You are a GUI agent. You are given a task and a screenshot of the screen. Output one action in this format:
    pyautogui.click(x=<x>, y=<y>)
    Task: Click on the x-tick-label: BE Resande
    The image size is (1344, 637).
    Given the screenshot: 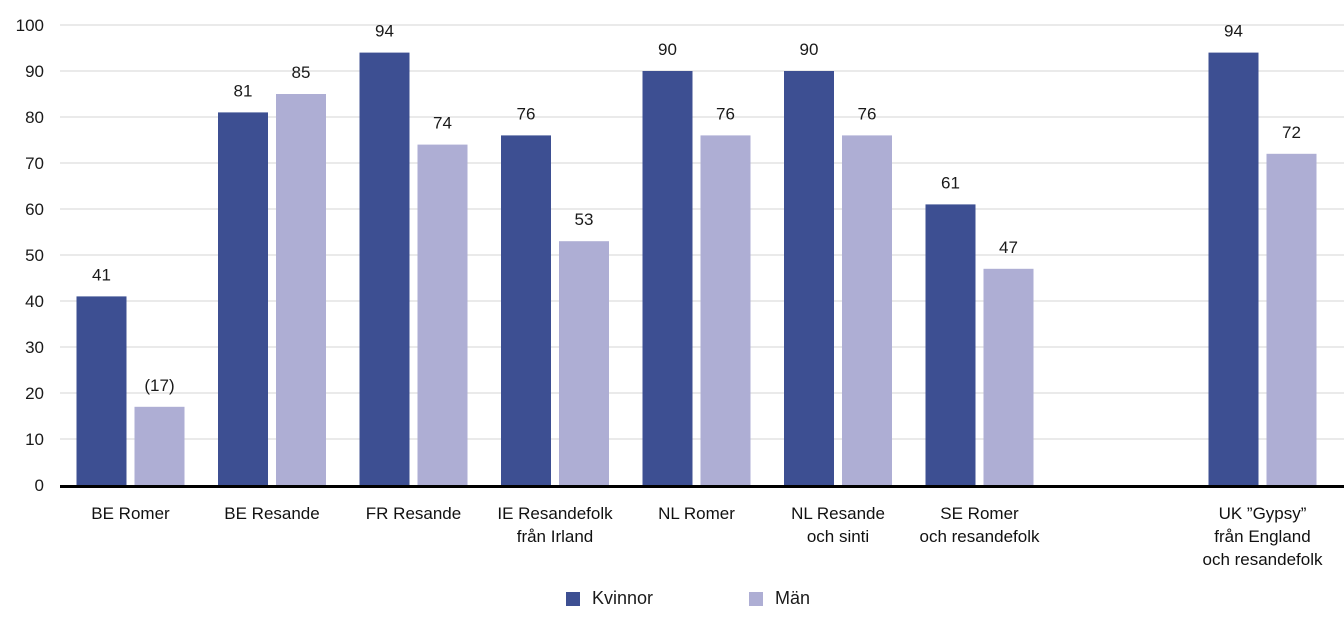 What is the action you would take?
    pyautogui.click(x=271, y=513)
    